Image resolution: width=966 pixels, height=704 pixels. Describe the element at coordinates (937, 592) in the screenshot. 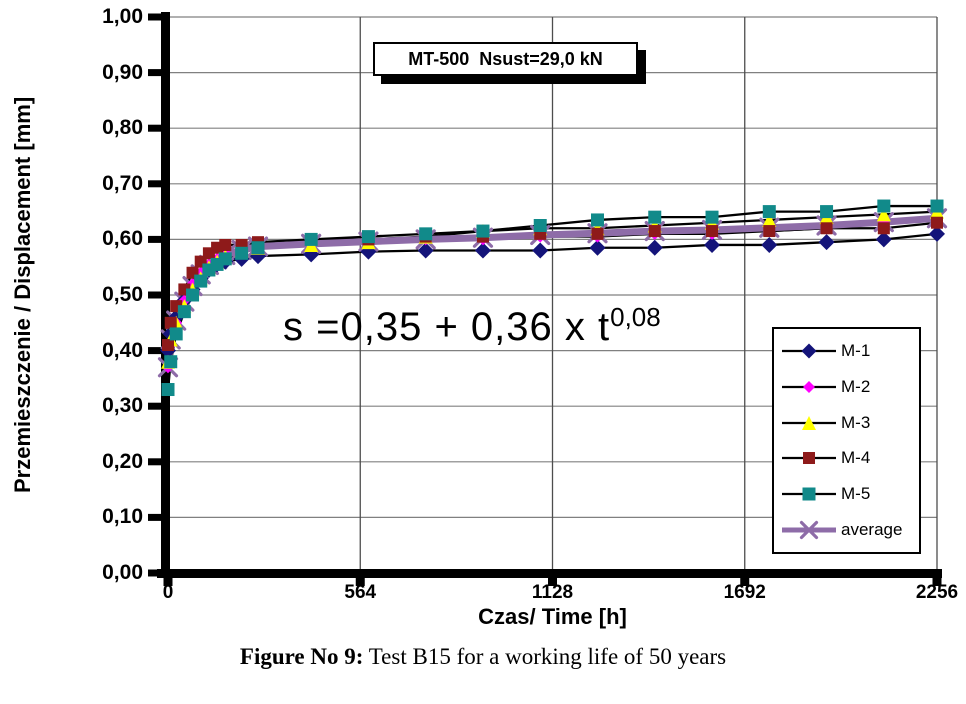

I see `x-tick-label: 2256` at that location.